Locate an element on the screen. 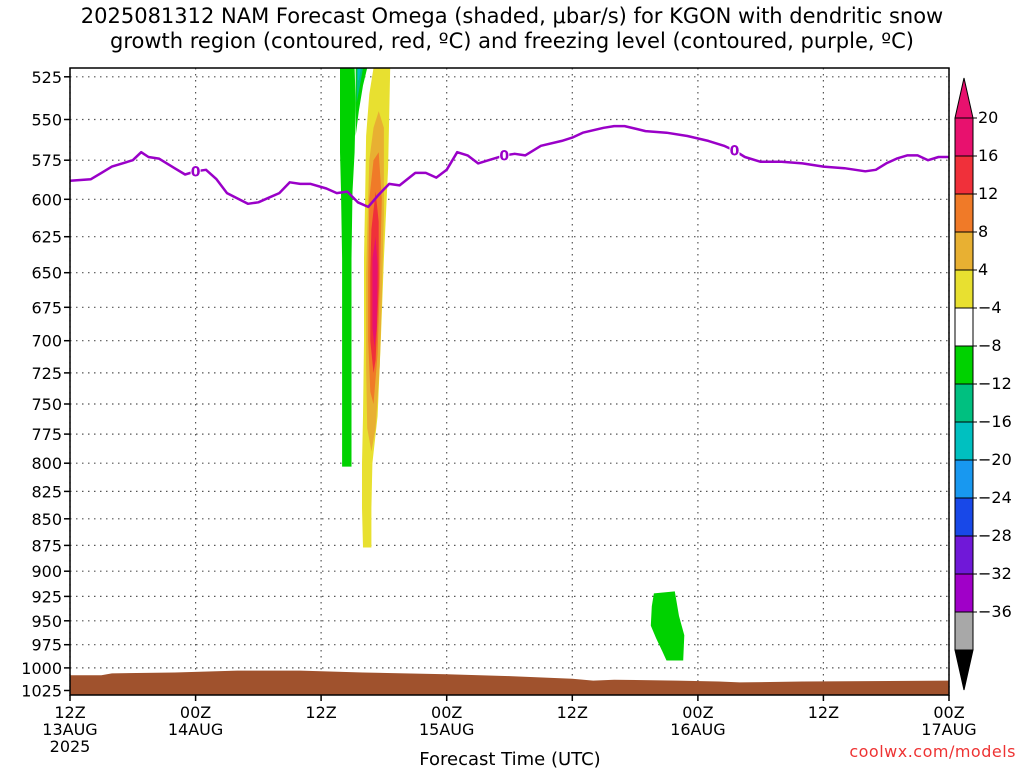  colorbar-label-2: 12 is located at coordinates (988, 193).